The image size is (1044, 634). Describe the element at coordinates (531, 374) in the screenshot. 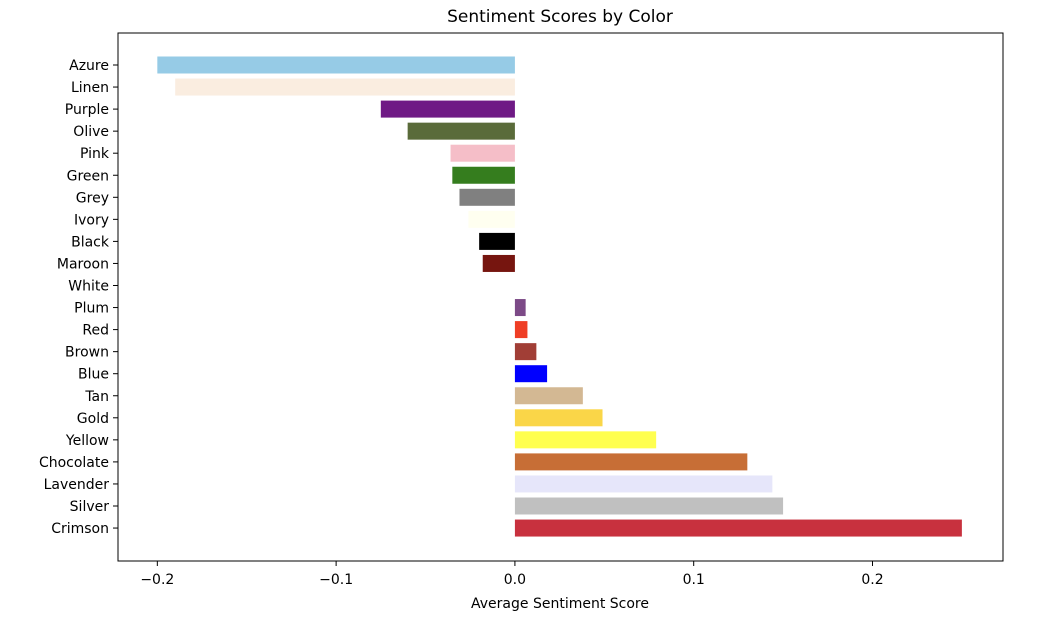

I see `bar-blue` at that location.